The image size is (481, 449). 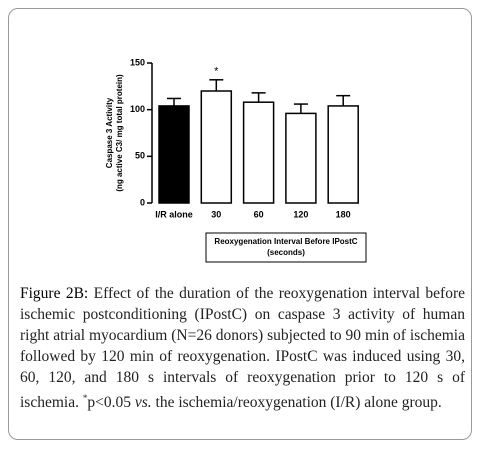 What do you see at coordinates (109, 132) in the screenshot?
I see `y-axis-label: Caspase 3 Activity` at bounding box center [109, 132].